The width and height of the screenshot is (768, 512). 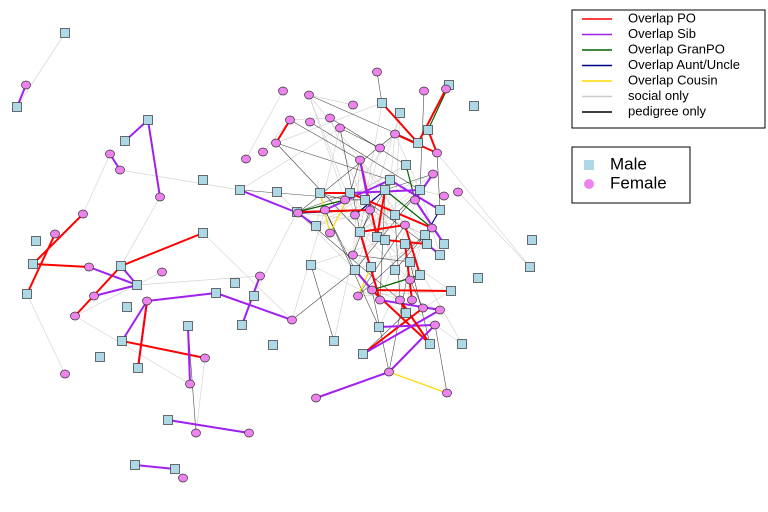 I want to click on legend-label: Female, so click(x=638, y=182).